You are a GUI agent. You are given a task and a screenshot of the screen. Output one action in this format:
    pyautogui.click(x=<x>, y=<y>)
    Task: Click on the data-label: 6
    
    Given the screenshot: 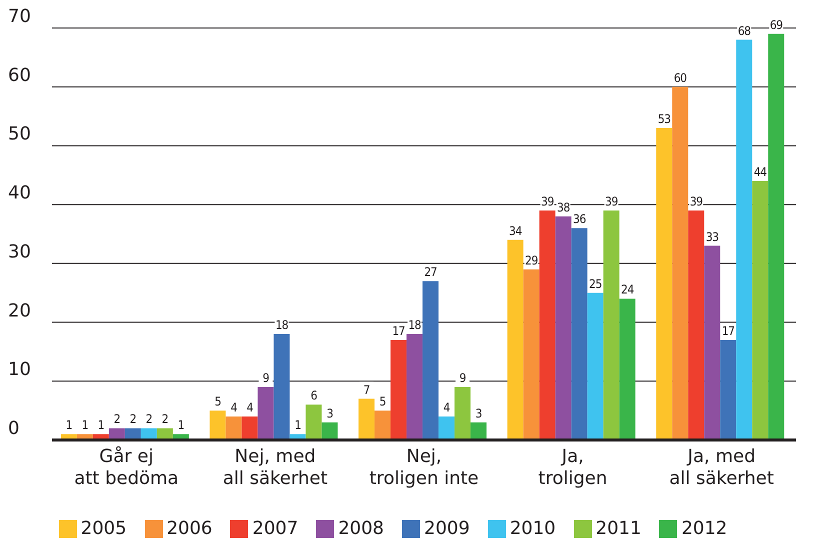 What is the action you would take?
    pyautogui.click(x=314, y=395)
    